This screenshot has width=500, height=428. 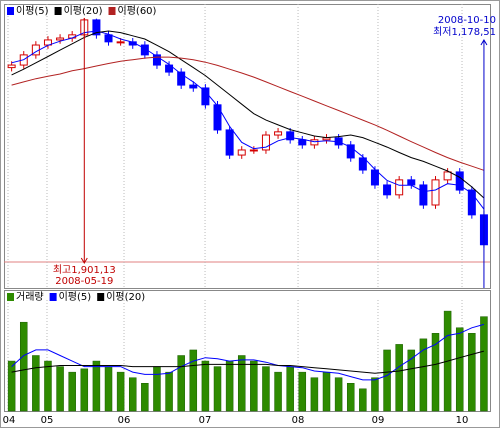 I want to click on x-tick-label: 07, so click(x=205, y=420).